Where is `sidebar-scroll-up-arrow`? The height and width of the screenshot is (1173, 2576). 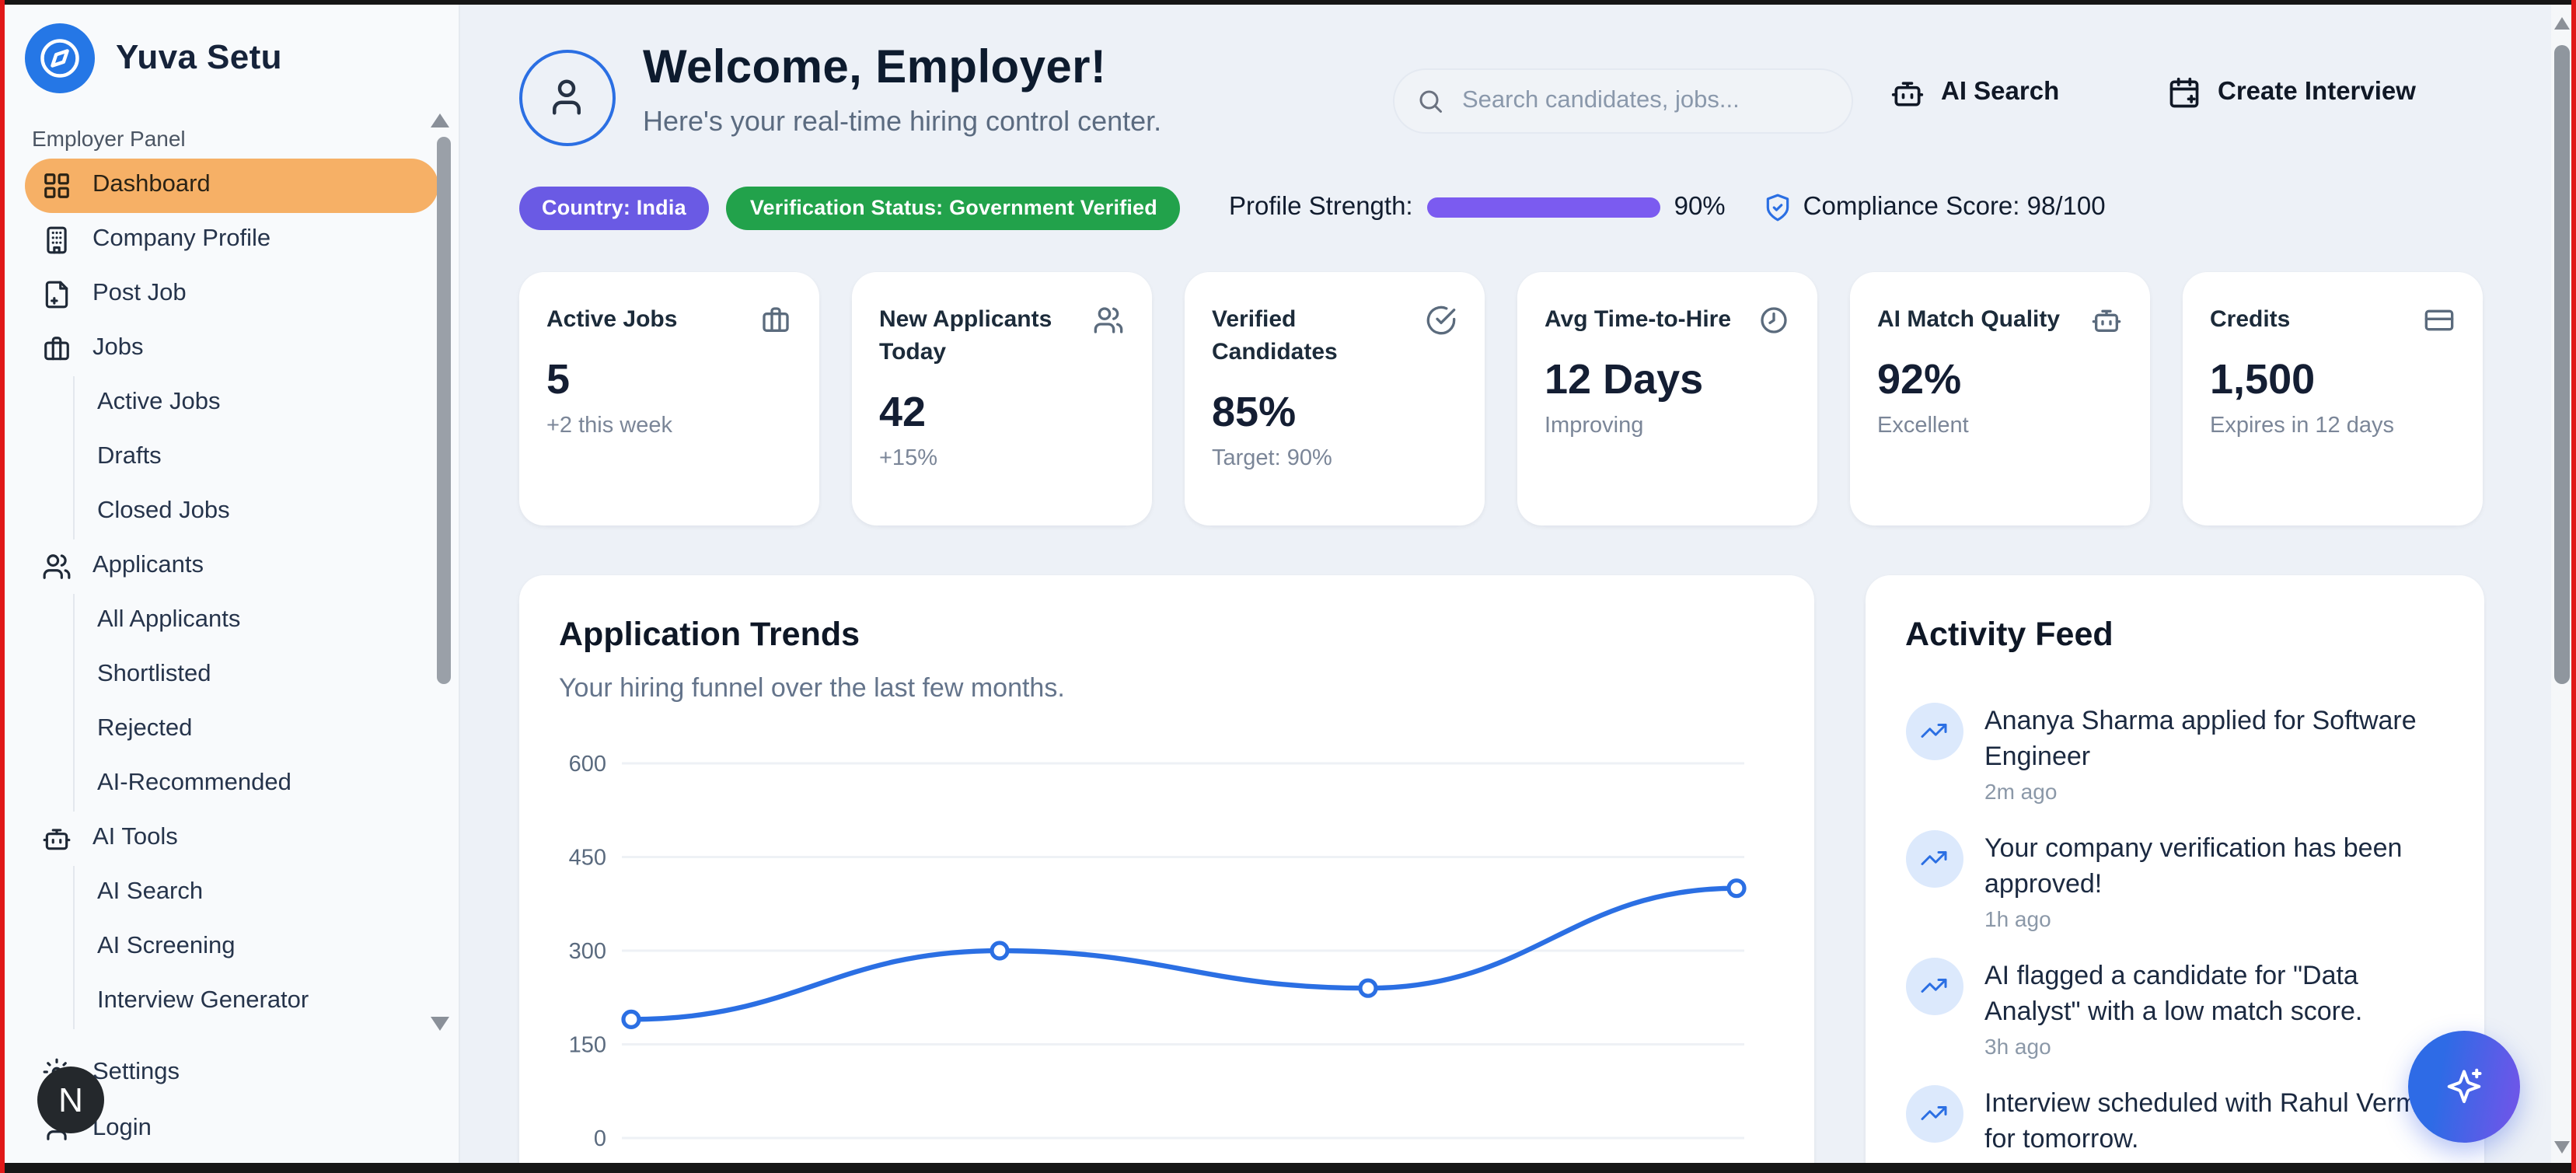 sidebar-scroll-up-arrow is located at coordinates (440, 120).